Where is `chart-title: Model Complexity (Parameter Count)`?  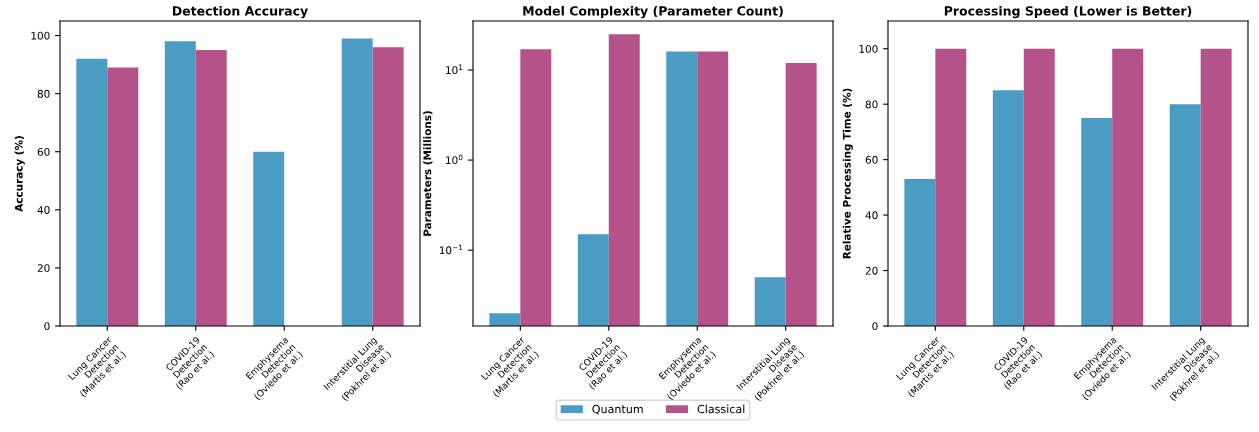
chart-title: Model Complexity (Parameter Count) is located at coordinates (653, 12).